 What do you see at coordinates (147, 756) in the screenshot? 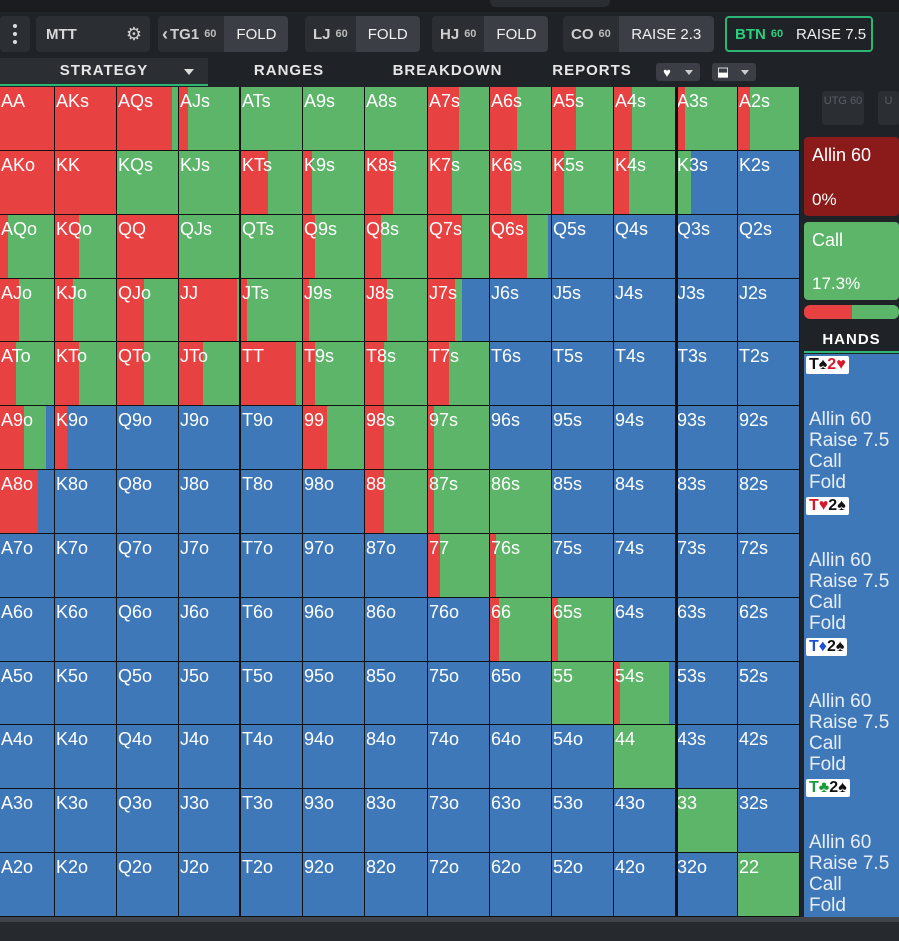
I see `hand-cell: Q4o` at bounding box center [147, 756].